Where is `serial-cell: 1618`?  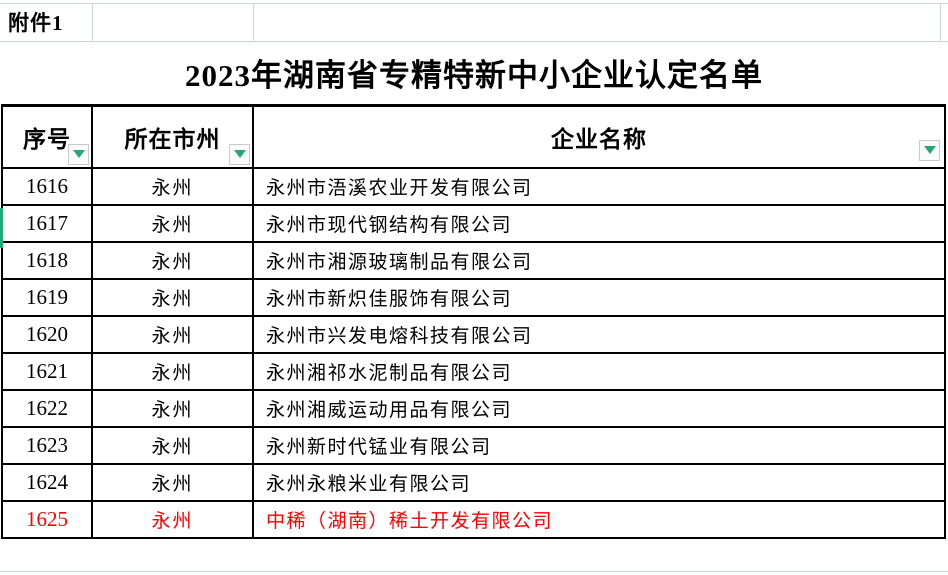 serial-cell: 1618 is located at coordinates (47, 260).